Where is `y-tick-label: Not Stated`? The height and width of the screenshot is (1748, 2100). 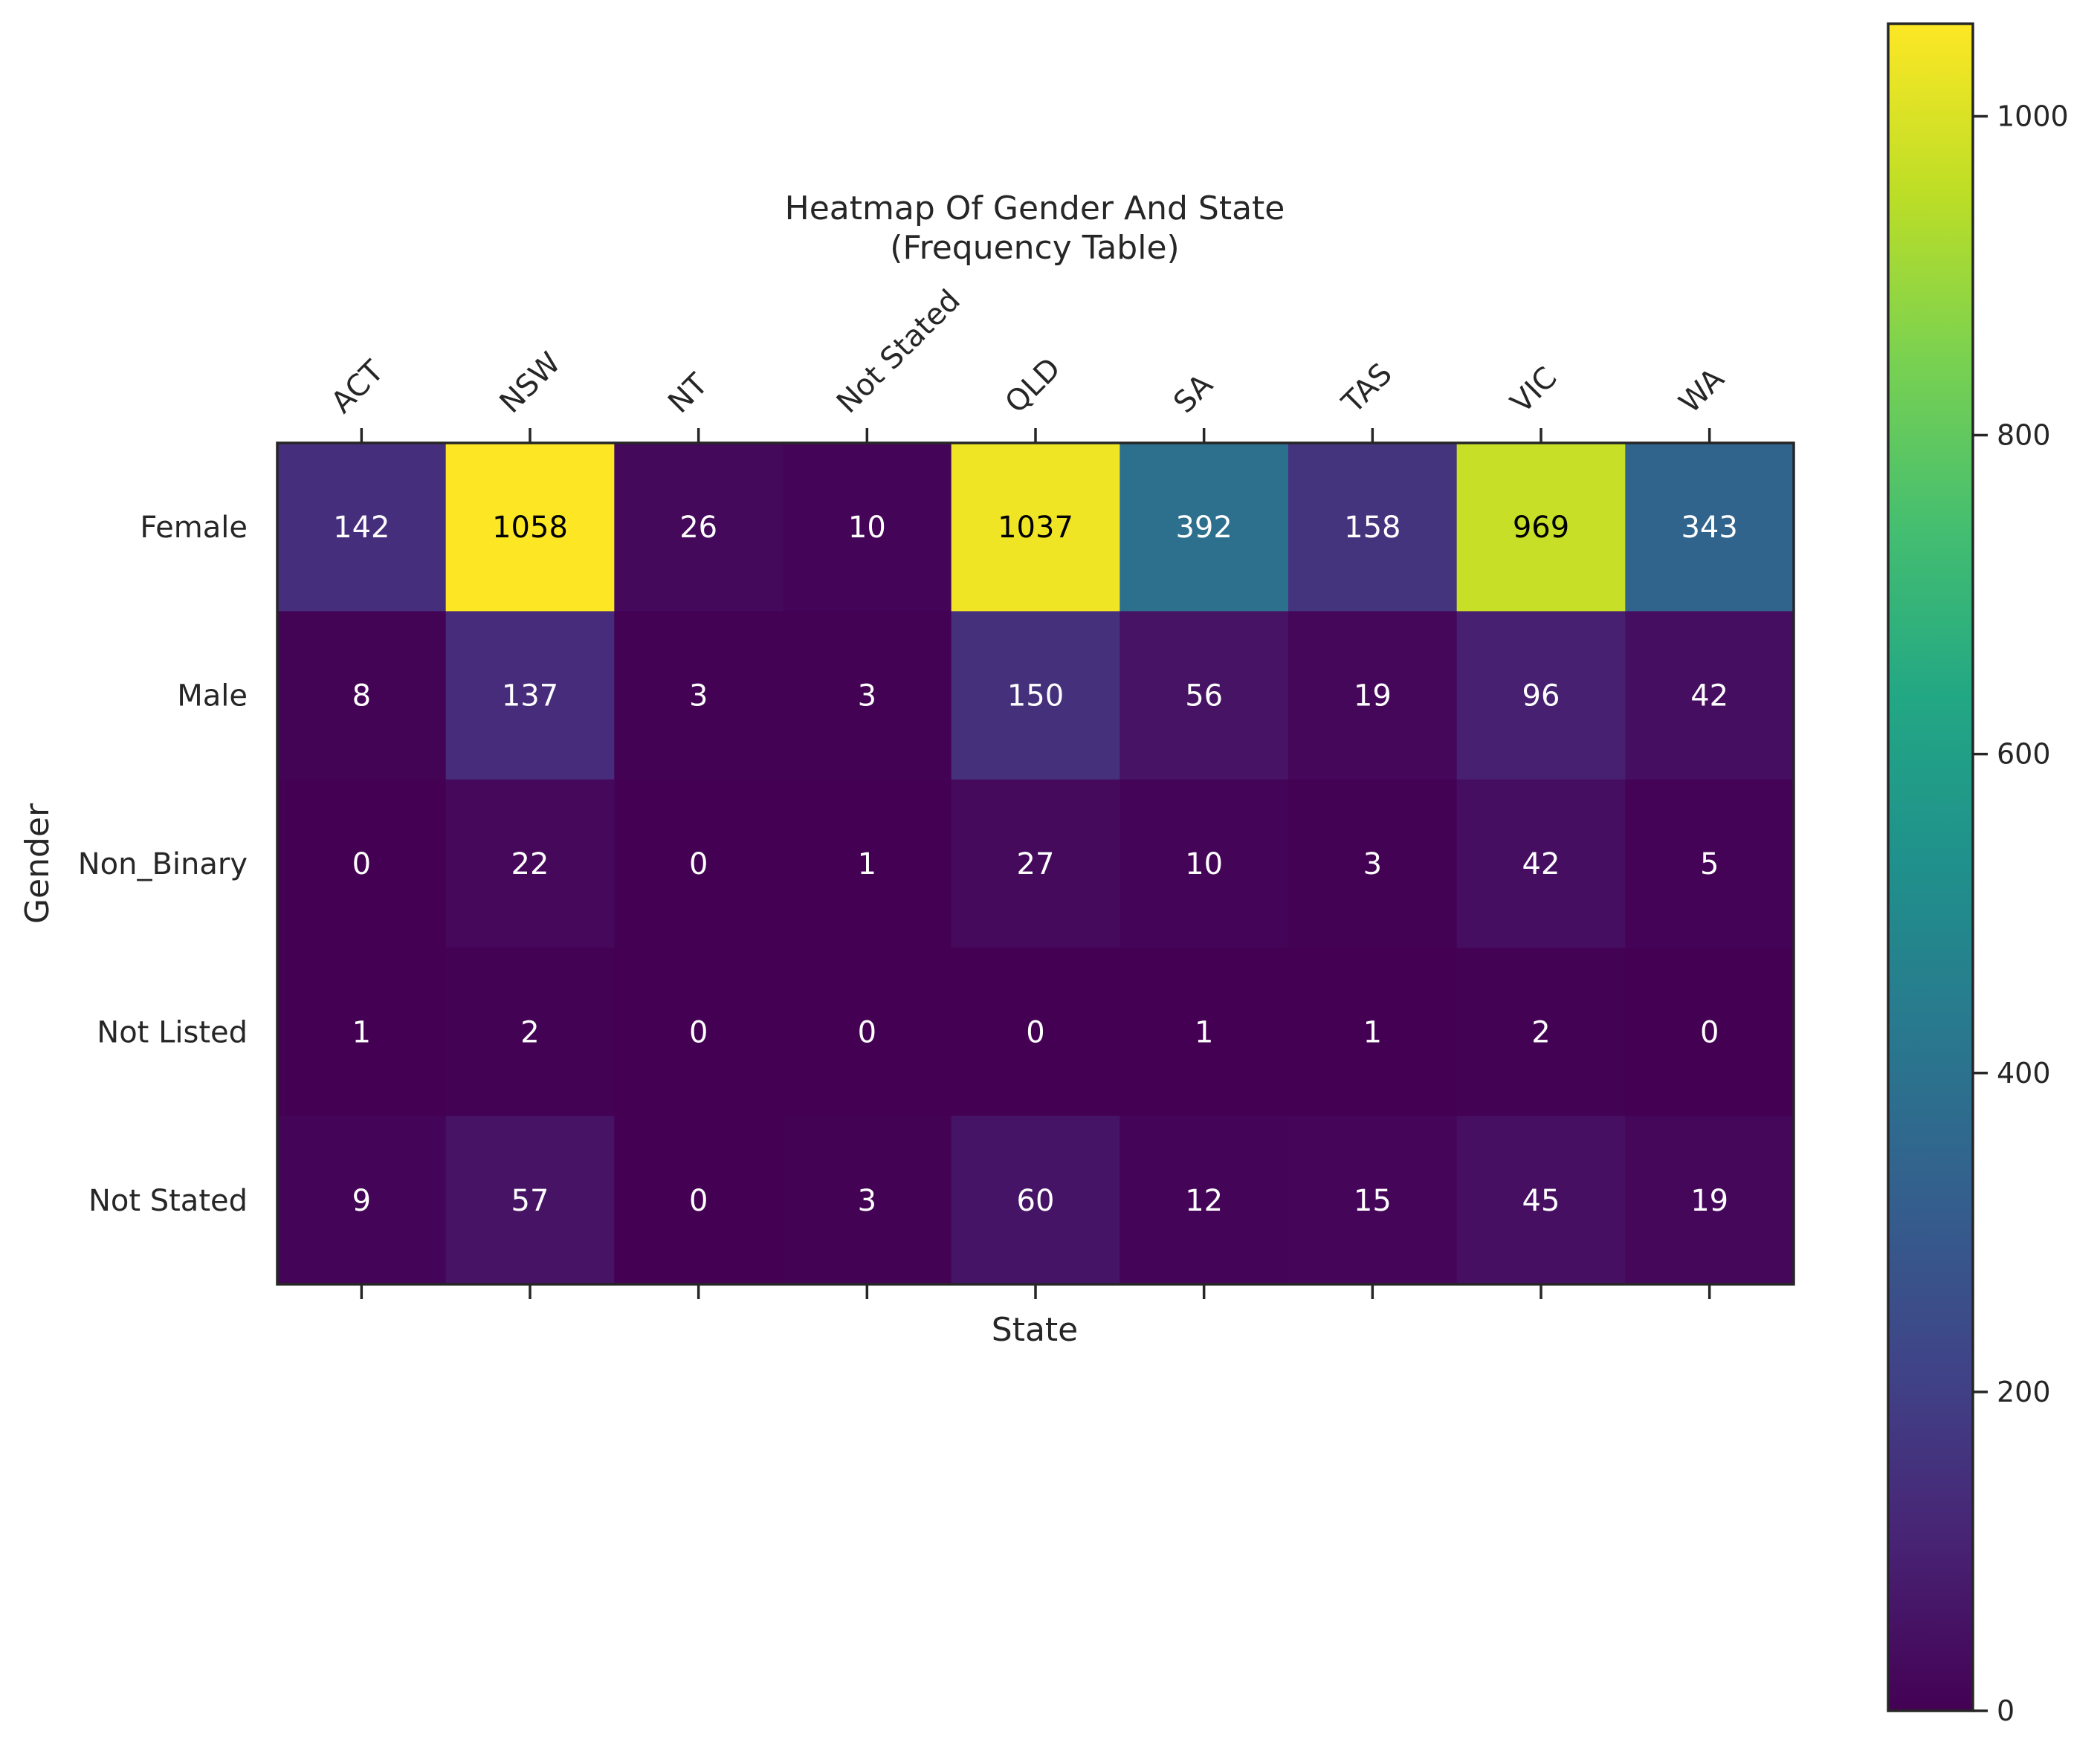 y-tick-label: Not Stated is located at coordinates (168, 1201).